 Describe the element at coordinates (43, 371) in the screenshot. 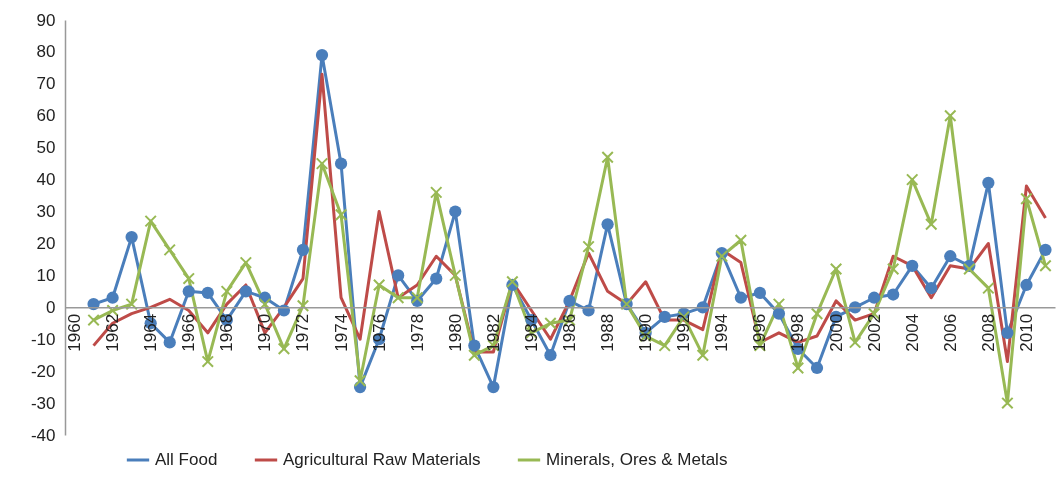

I see `y-tick-label: -20` at that location.